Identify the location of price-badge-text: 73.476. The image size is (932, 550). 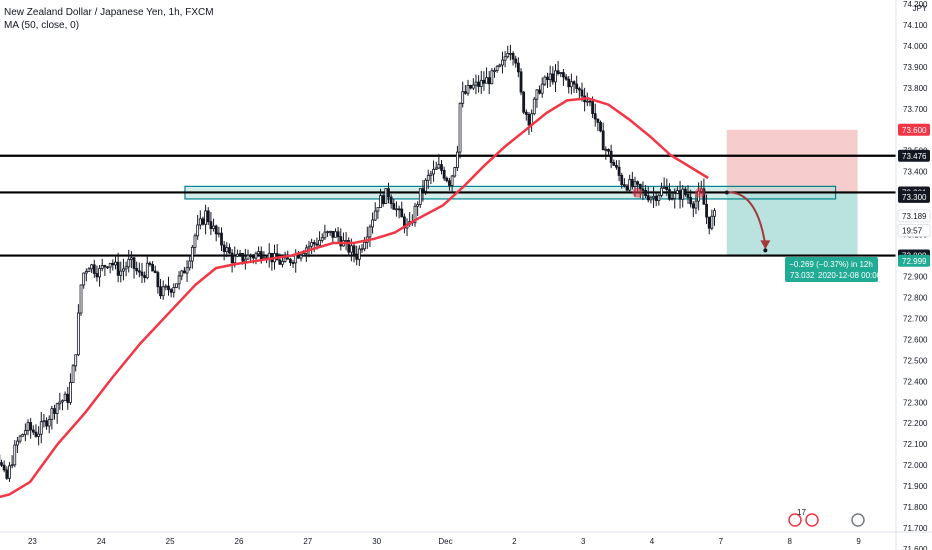
(914, 156).